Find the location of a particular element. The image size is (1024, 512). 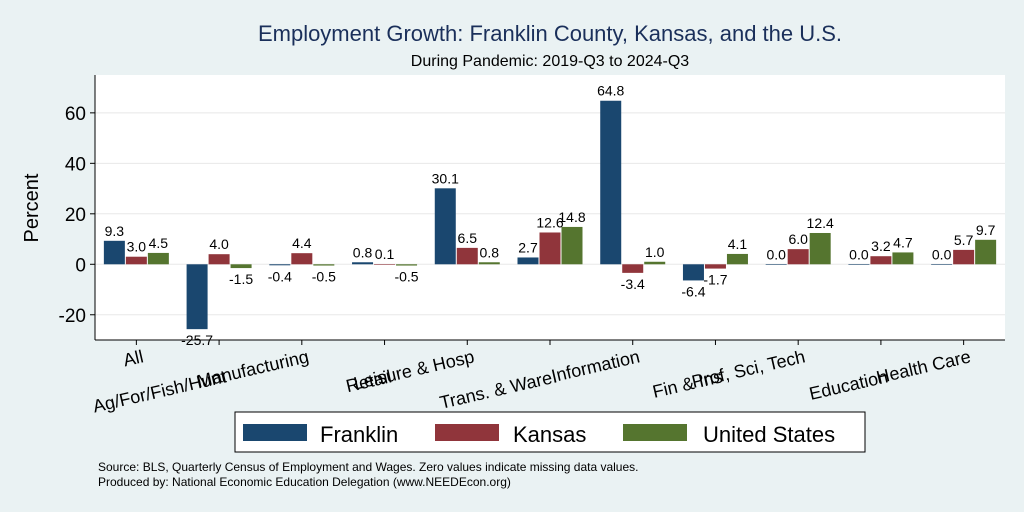

bar-value-label: 12.6 is located at coordinates (549, 222).